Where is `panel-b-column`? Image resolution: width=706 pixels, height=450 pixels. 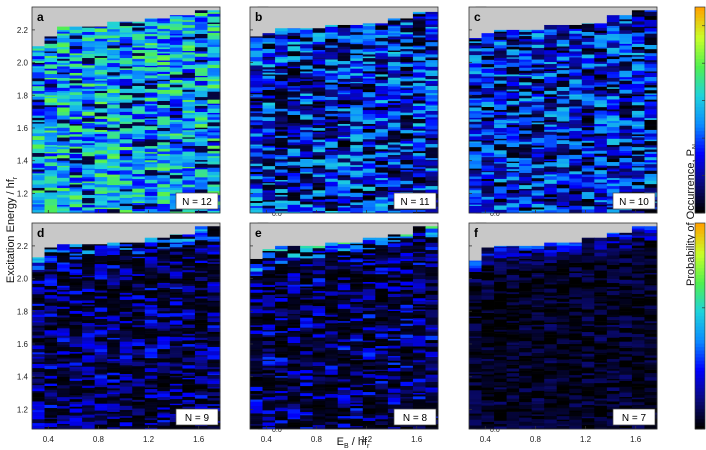 panel-b-column is located at coordinates (319, 121).